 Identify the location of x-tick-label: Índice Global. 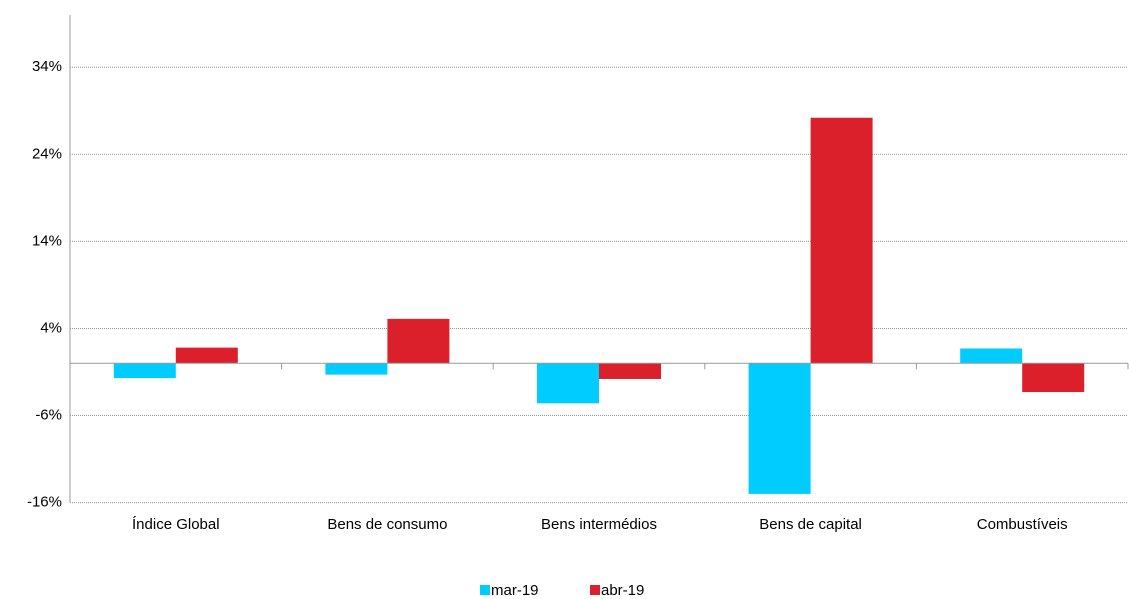
(176, 524).